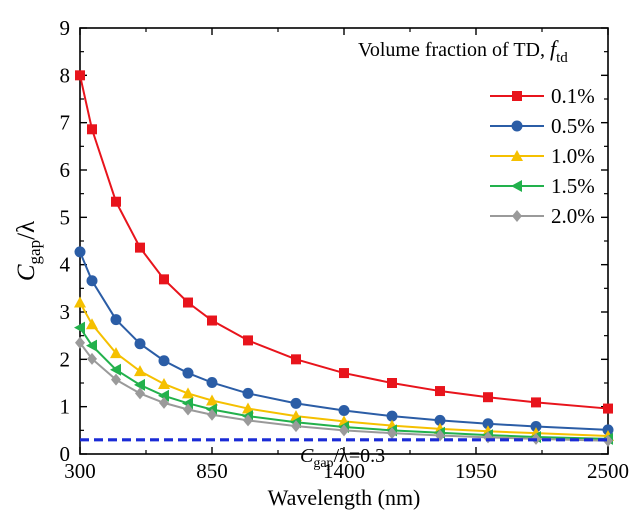  What do you see at coordinates (34, 252) in the screenshot?
I see `y-axis-label-sub: gap` at bounding box center [34, 252].